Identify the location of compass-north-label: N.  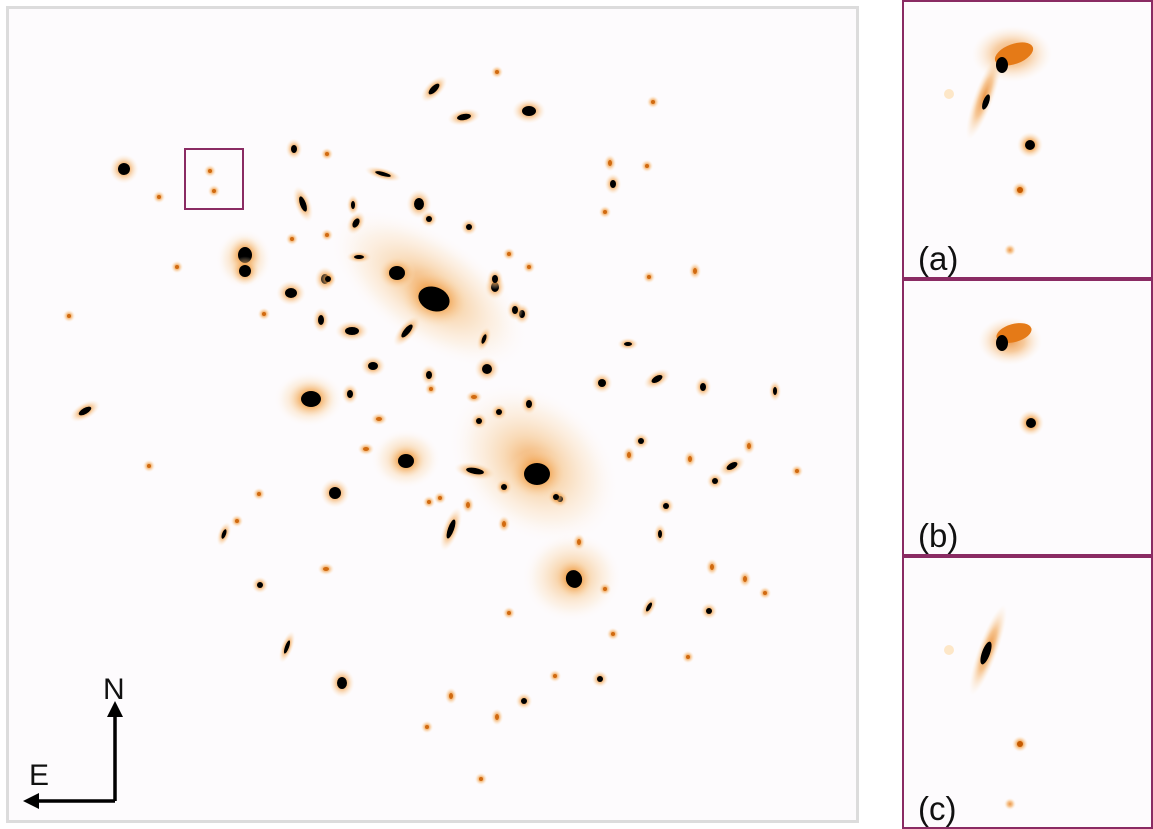
(114, 689).